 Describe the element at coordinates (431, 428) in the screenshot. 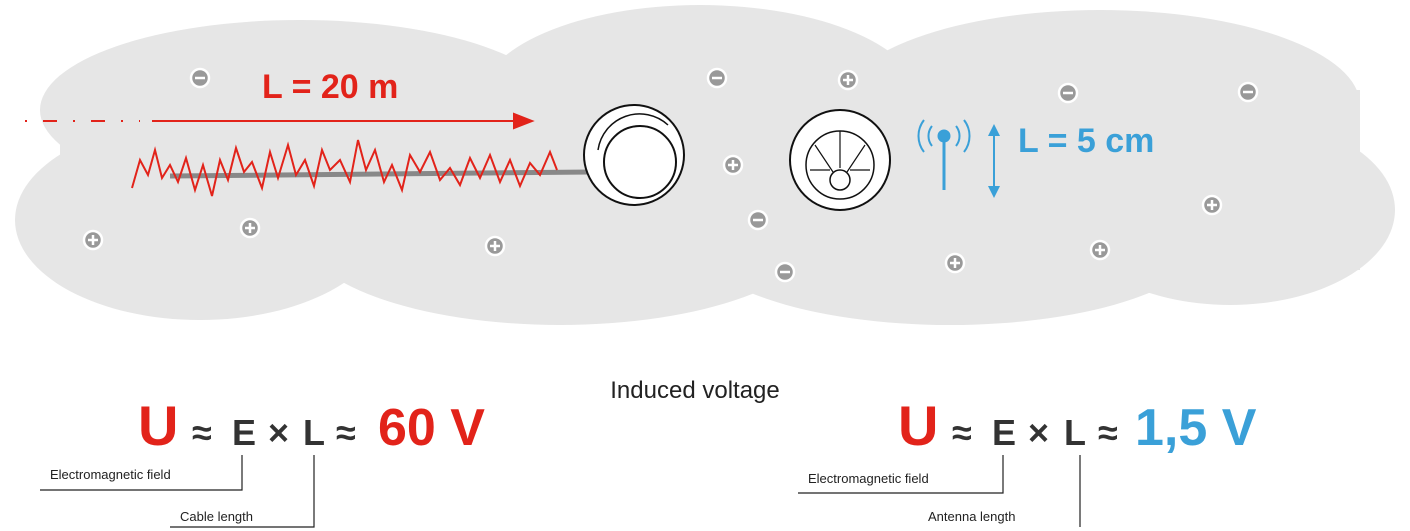

I see `result: 60 V` at that location.